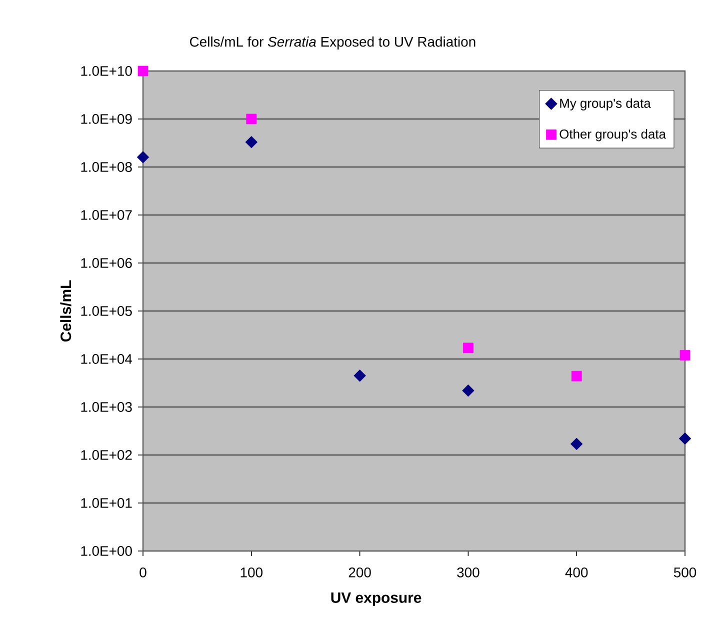 This screenshot has height=617, width=718. Describe the element at coordinates (106, 119) in the screenshot. I see `y-tick-label: 1.0E+09` at that location.